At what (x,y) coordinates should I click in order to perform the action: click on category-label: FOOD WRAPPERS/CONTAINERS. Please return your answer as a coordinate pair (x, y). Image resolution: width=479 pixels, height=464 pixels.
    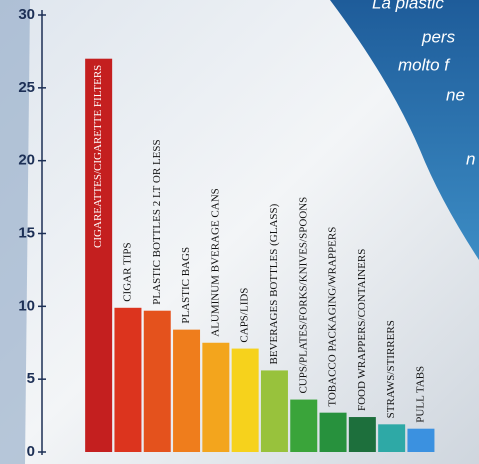
    Looking at the image, I should click on (362, 330).